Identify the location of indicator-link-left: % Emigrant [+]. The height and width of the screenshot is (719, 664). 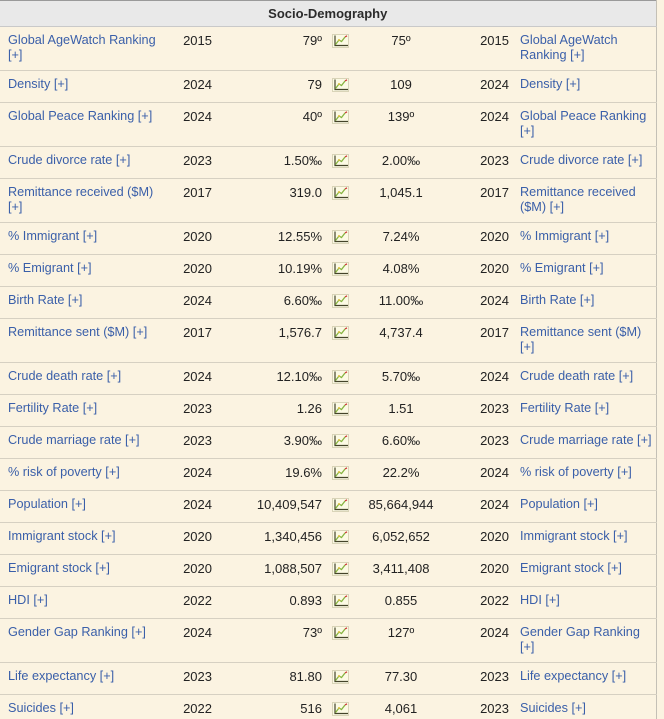
(50, 268).